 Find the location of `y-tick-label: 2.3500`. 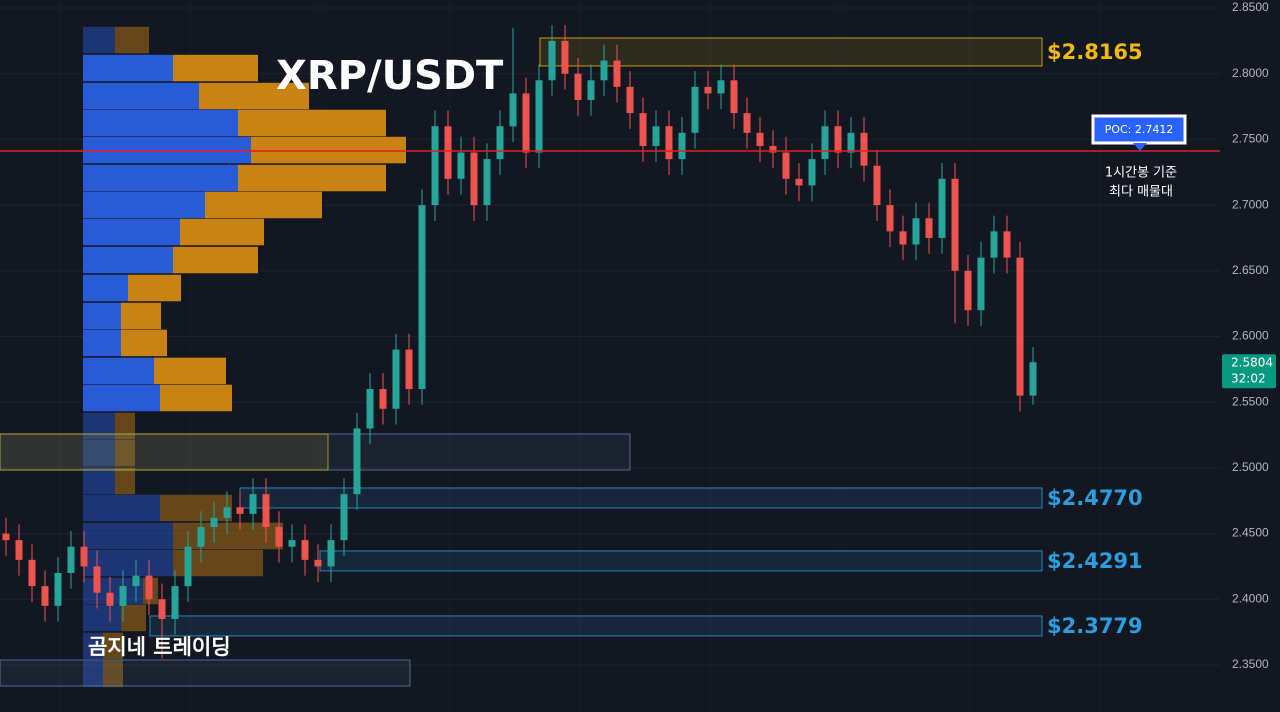

y-tick-label: 2.3500 is located at coordinates (1250, 664).